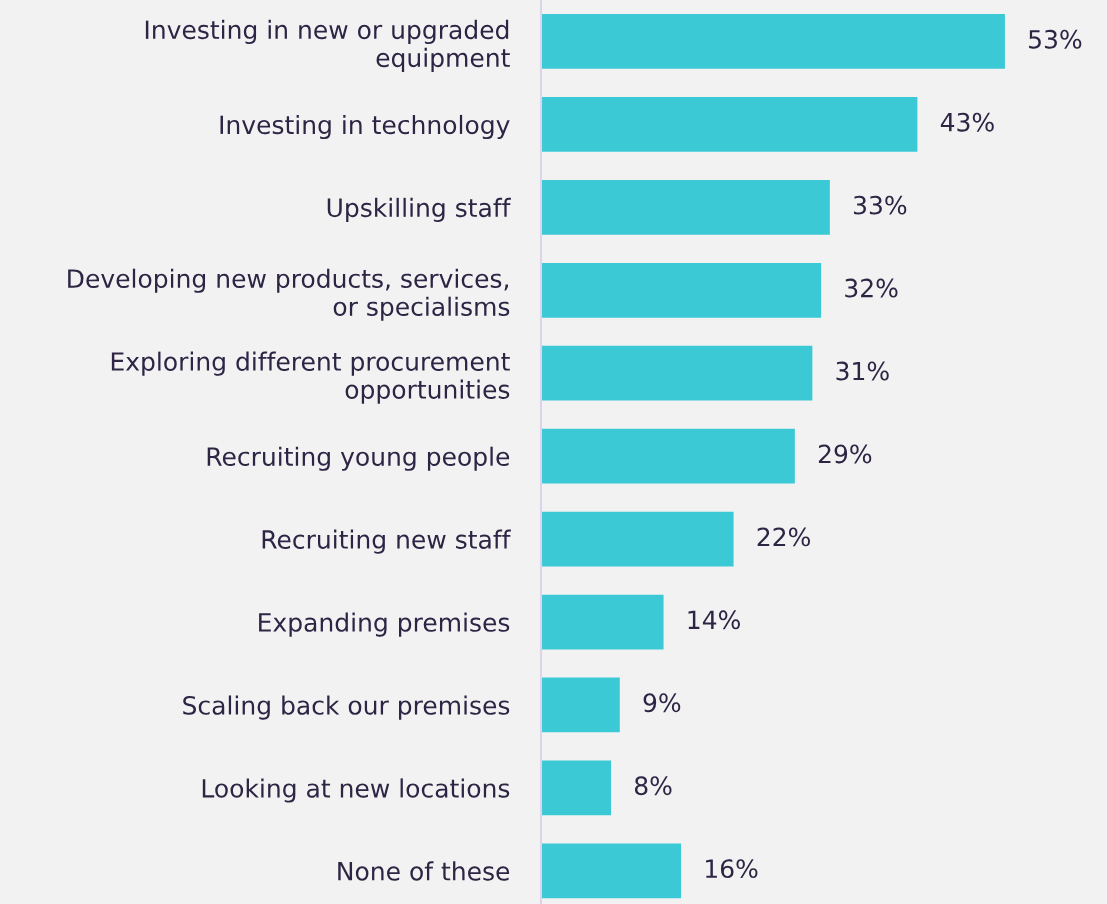  What do you see at coordinates (732, 869) in the screenshot?
I see `data-label: 16%` at bounding box center [732, 869].